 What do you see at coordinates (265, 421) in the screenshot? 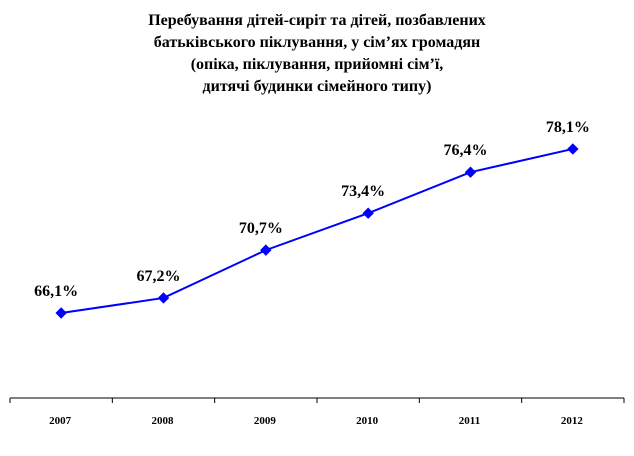
I see `x-tick-label: 2009` at bounding box center [265, 421].